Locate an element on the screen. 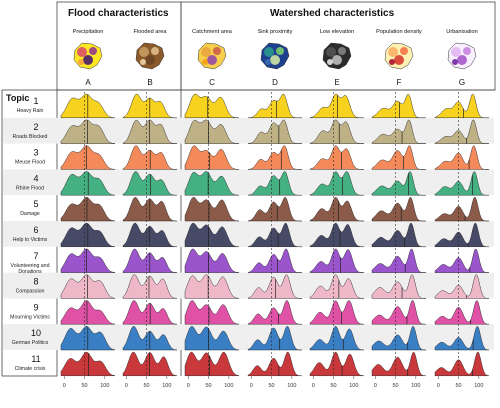  topic-number-1: 1 is located at coordinates (35, 101).